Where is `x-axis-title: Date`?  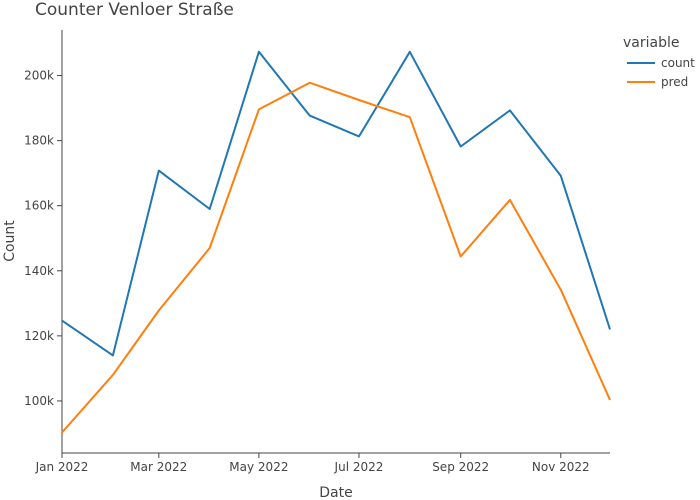 x-axis-title: Date is located at coordinates (335, 492).